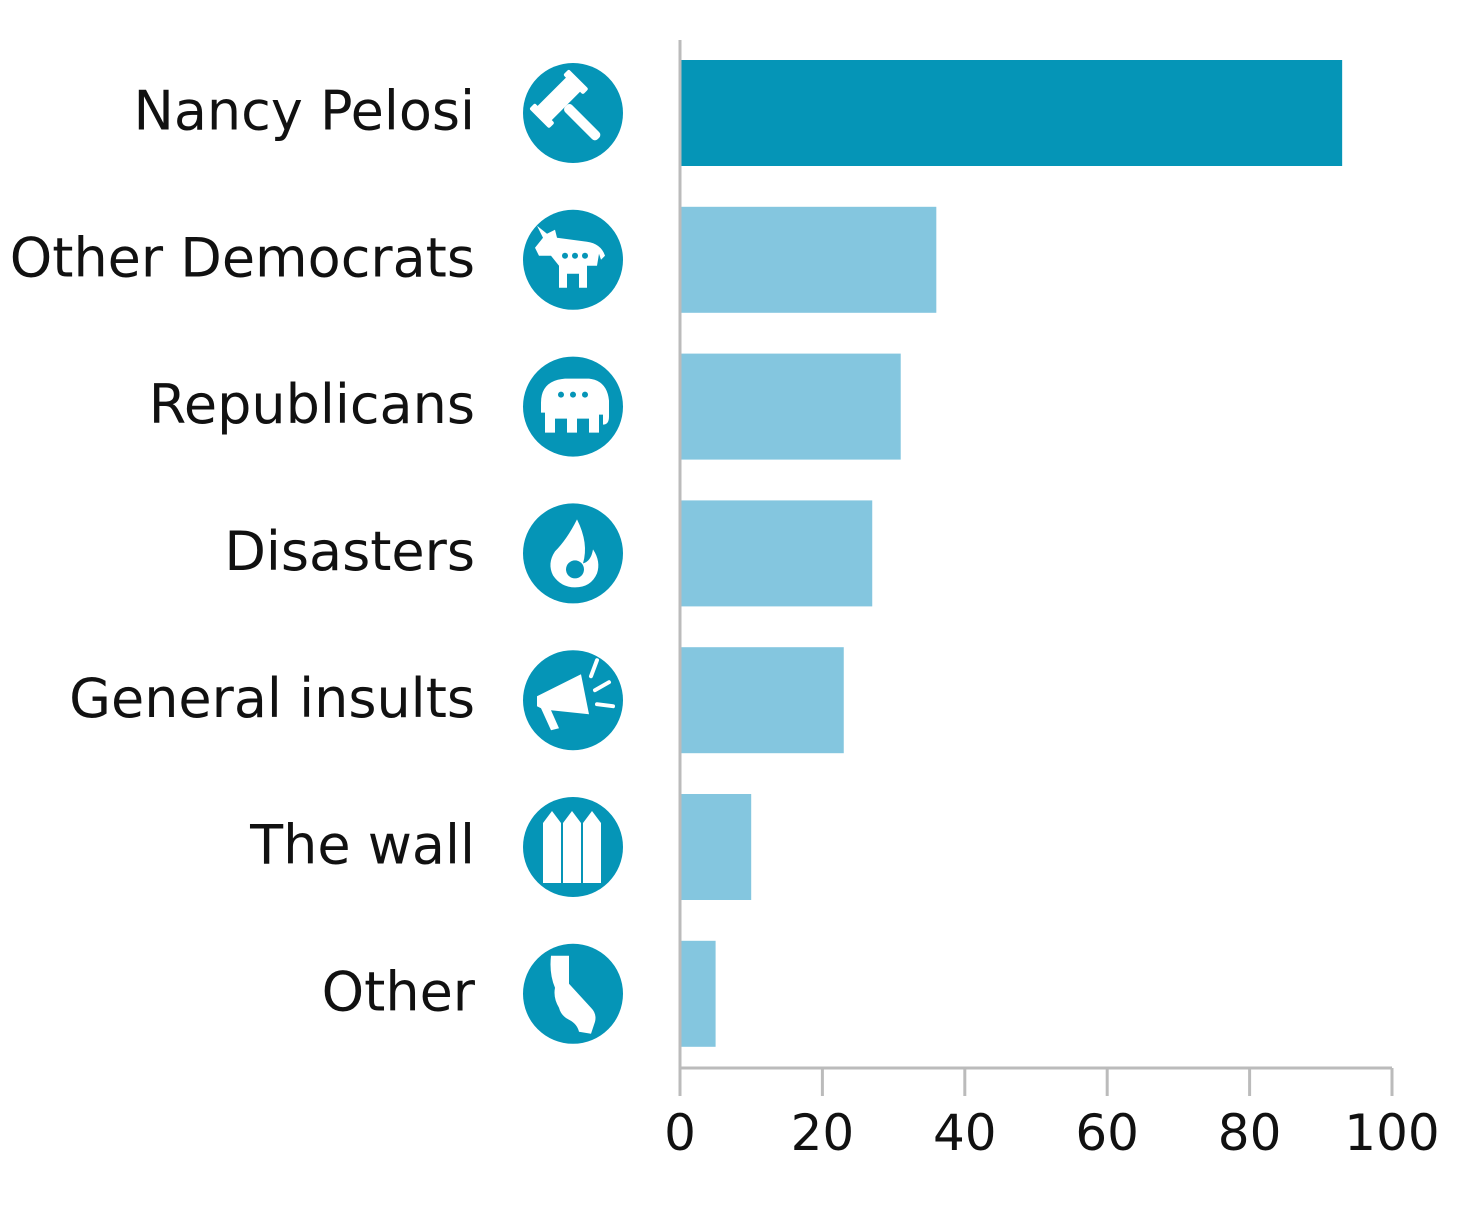  Describe the element at coordinates (362, 845) in the screenshot. I see `category-label-the-wall: The wall` at that location.